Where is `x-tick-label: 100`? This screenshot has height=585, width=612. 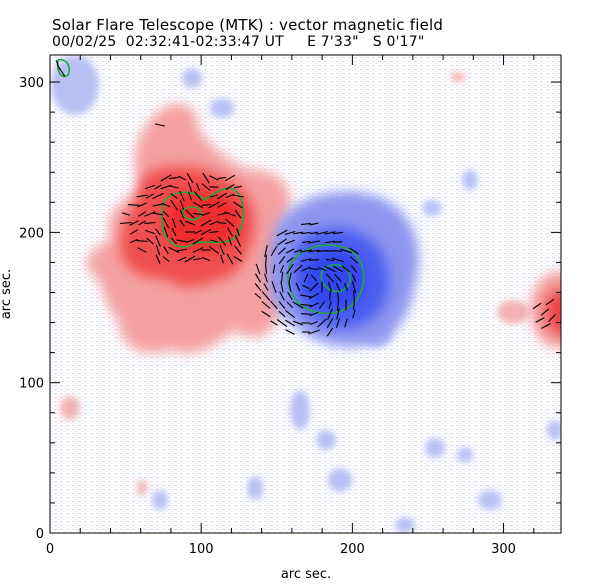
x-tick-label: 100 is located at coordinates (201, 549).